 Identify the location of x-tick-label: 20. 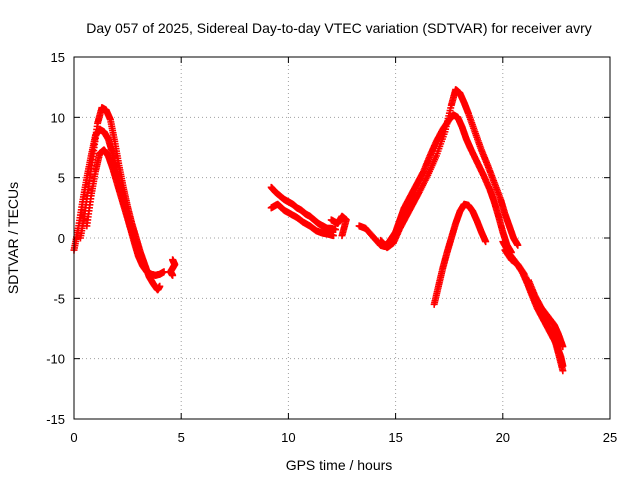
(503, 437).